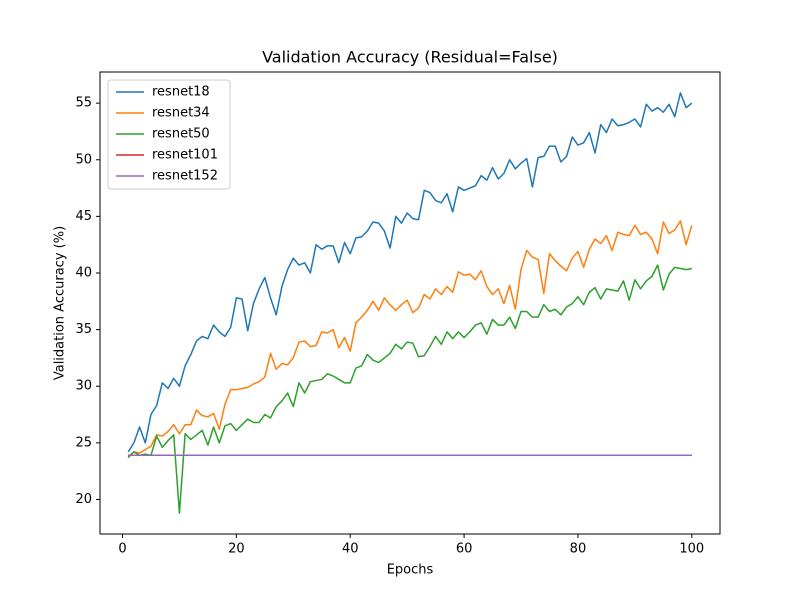  I want to click on legend-label: resnet101, so click(185, 155).